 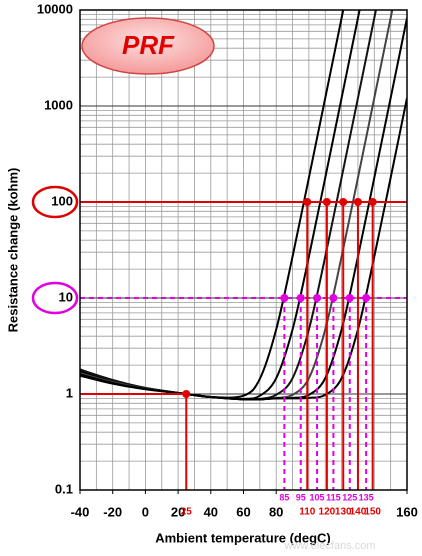 I want to click on x-tick-label: 20, so click(x=178, y=511).